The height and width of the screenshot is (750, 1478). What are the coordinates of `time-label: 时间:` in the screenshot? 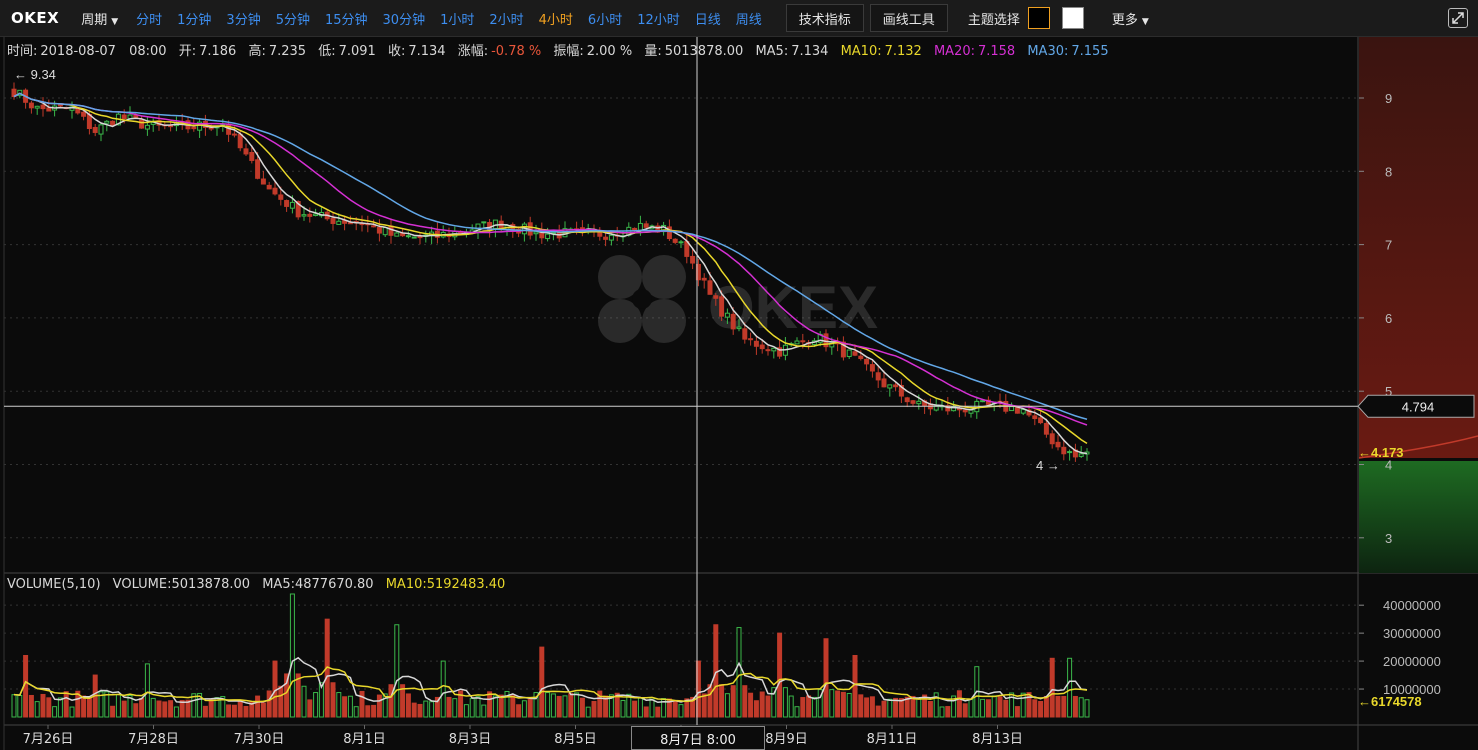 It's located at (22, 51).